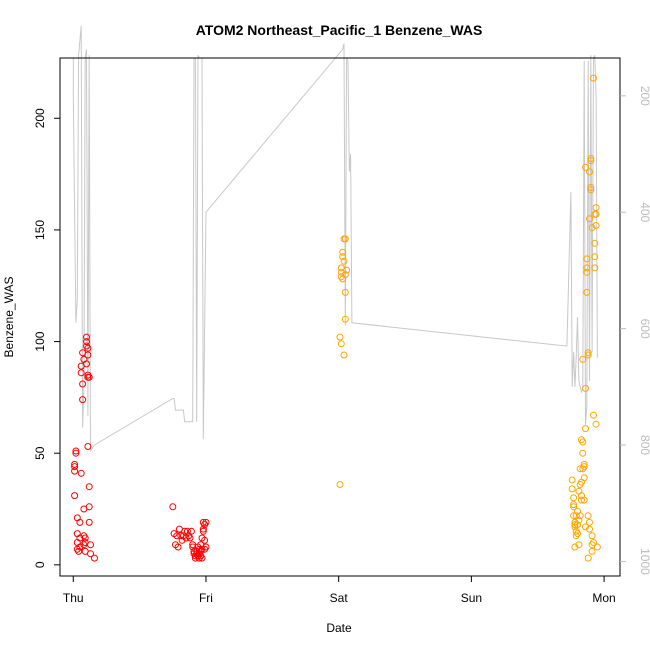 This screenshot has width=650, height=650. What do you see at coordinates (471, 598) in the screenshot?
I see `x-tick-label: Sun` at bounding box center [471, 598].